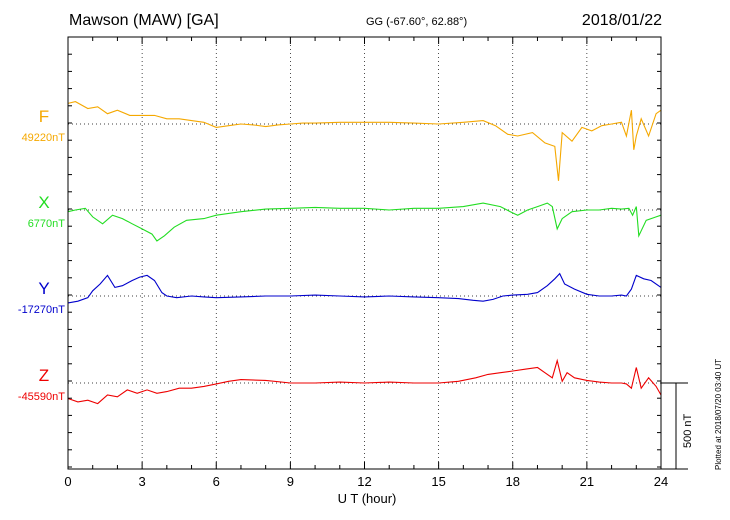 The image size is (730, 520). What do you see at coordinates (364, 288) in the screenshot?
I see `series-line-y` at bounding box center [364, 288].